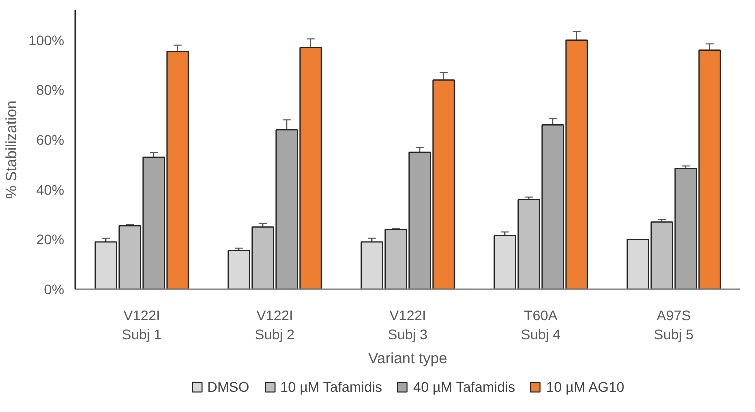 This screenshot has height=412, width=755. I want to click on y-tick-label: 60%, so click(50, 140).